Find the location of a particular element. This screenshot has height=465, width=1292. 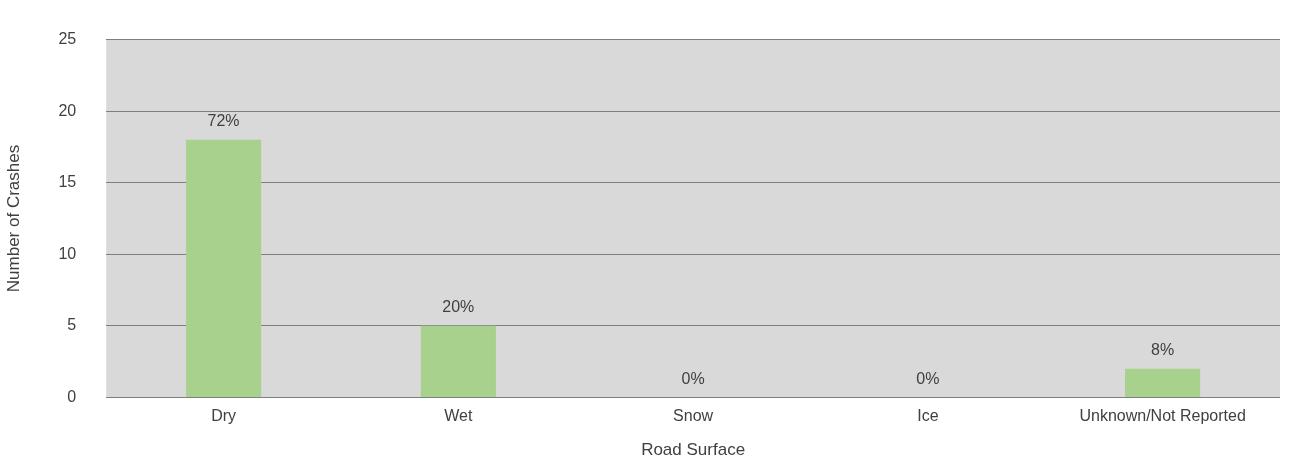

x-tick-label: Unknown/Not Reported is located at coordinates (1162, 416).